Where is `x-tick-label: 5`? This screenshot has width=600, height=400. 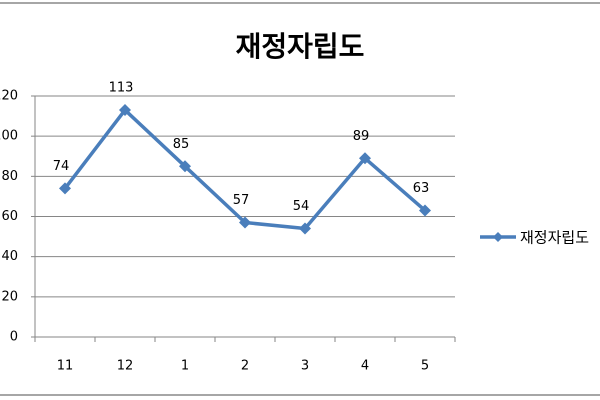
x-tick-label: 5 is located at coordinates (425, 366).